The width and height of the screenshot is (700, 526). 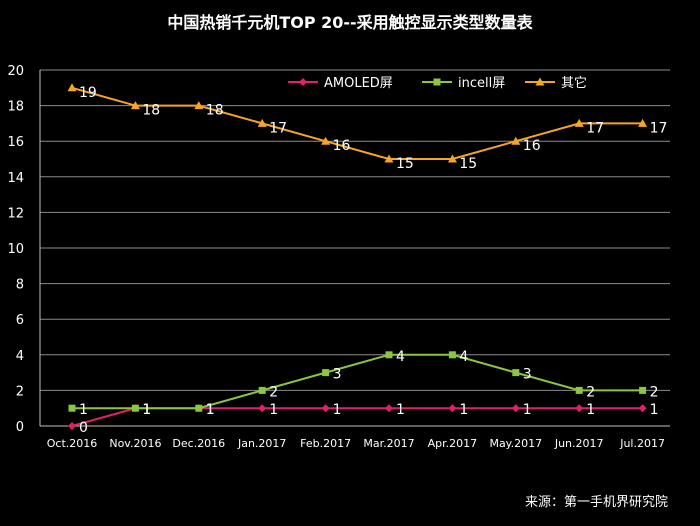 I want to click on series-3: 19 18 18 17 16 15 15 16 17 17, so click(x=367, y=127).